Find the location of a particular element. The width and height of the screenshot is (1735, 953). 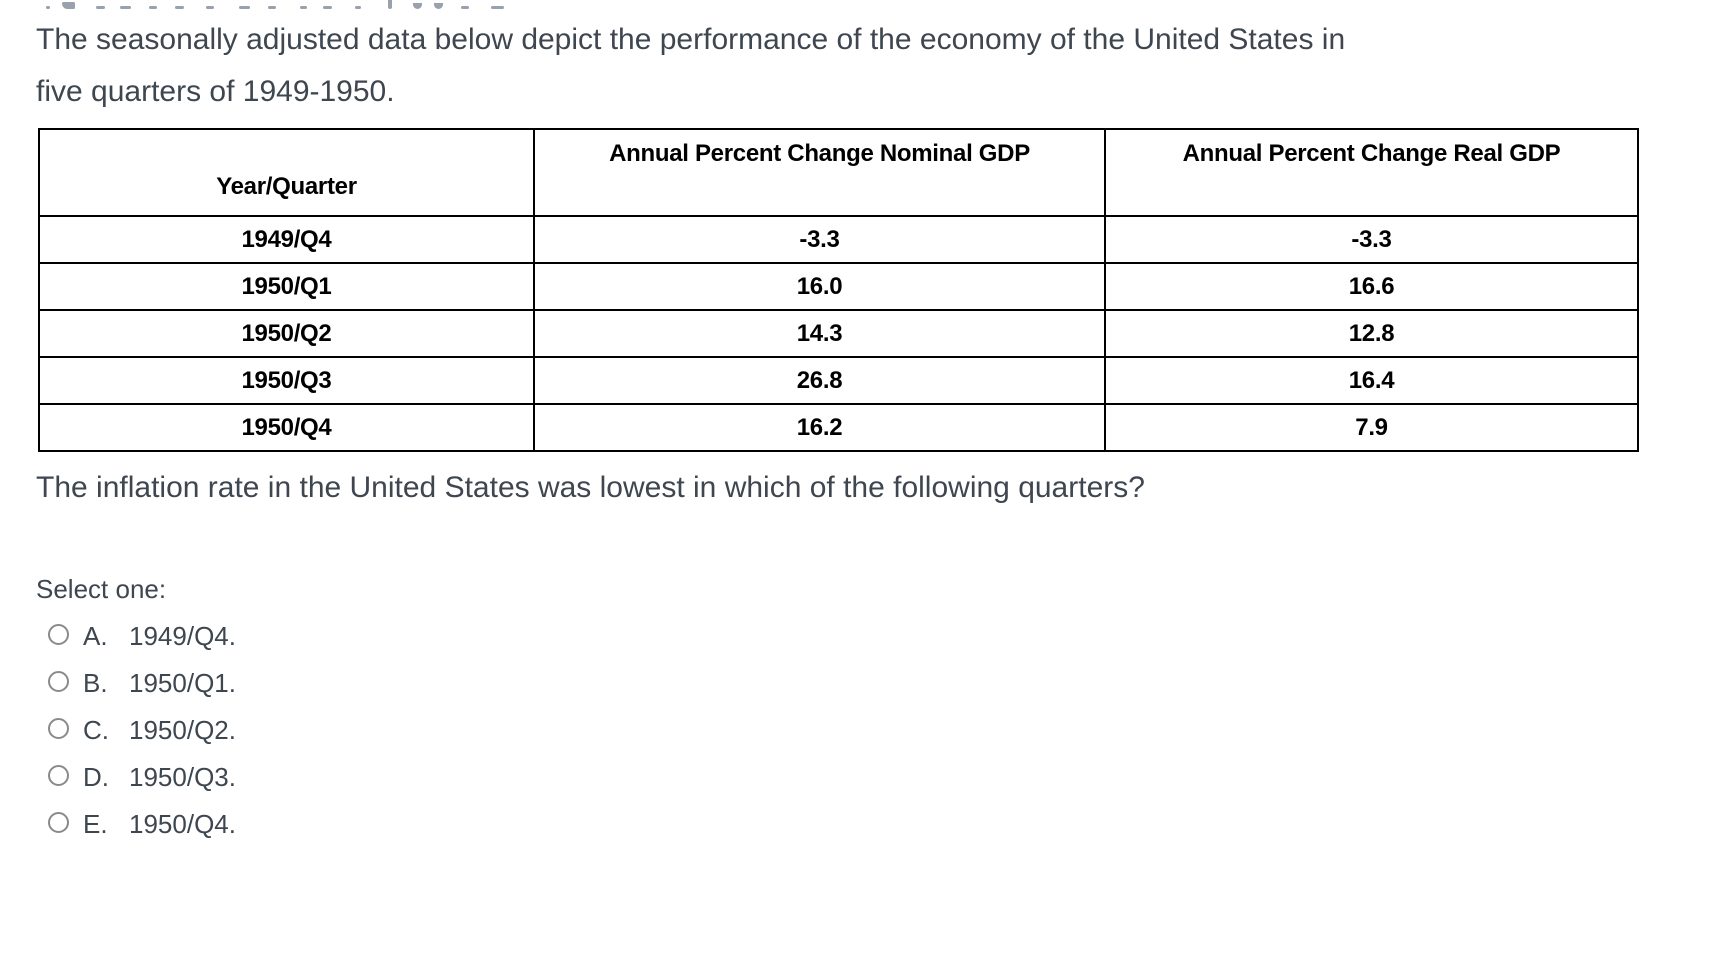

option-label: 1949/Q4. is located at coordinates (182, 636).